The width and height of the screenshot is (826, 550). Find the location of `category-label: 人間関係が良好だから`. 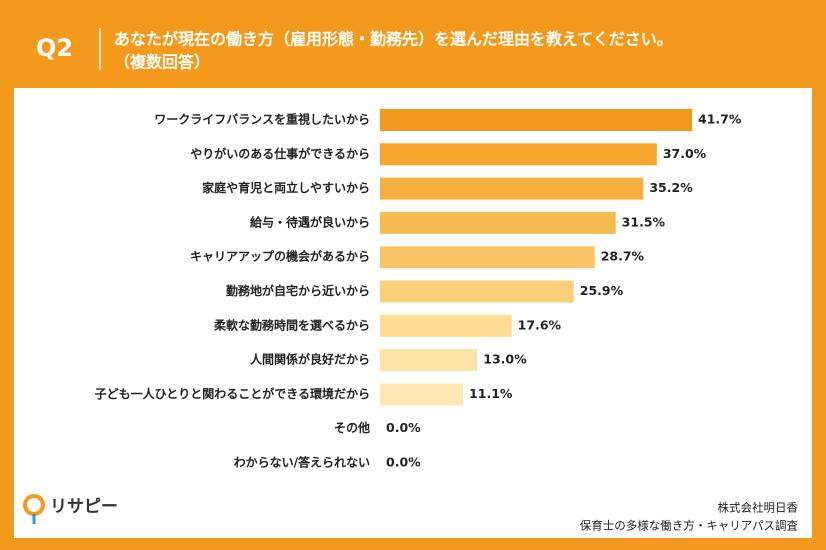

category-label: 人間関係が良好だから is located at coordinates (310, 359).